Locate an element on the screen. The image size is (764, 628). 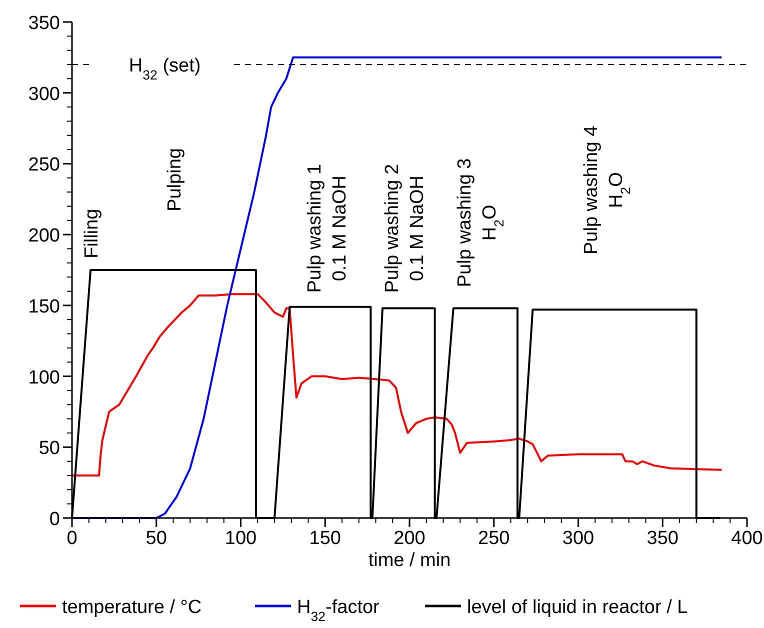
x-tick-label: 200 is located at coordinates (410, 538).